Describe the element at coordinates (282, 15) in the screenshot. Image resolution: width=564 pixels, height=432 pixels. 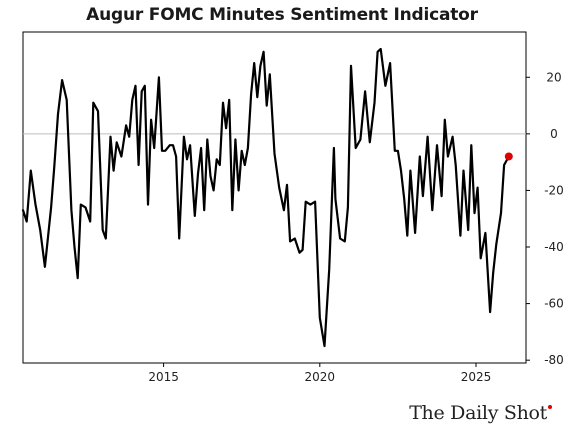
I see `chart-title: Augur FOMC Minutes Sentiment Indicator` at that location.